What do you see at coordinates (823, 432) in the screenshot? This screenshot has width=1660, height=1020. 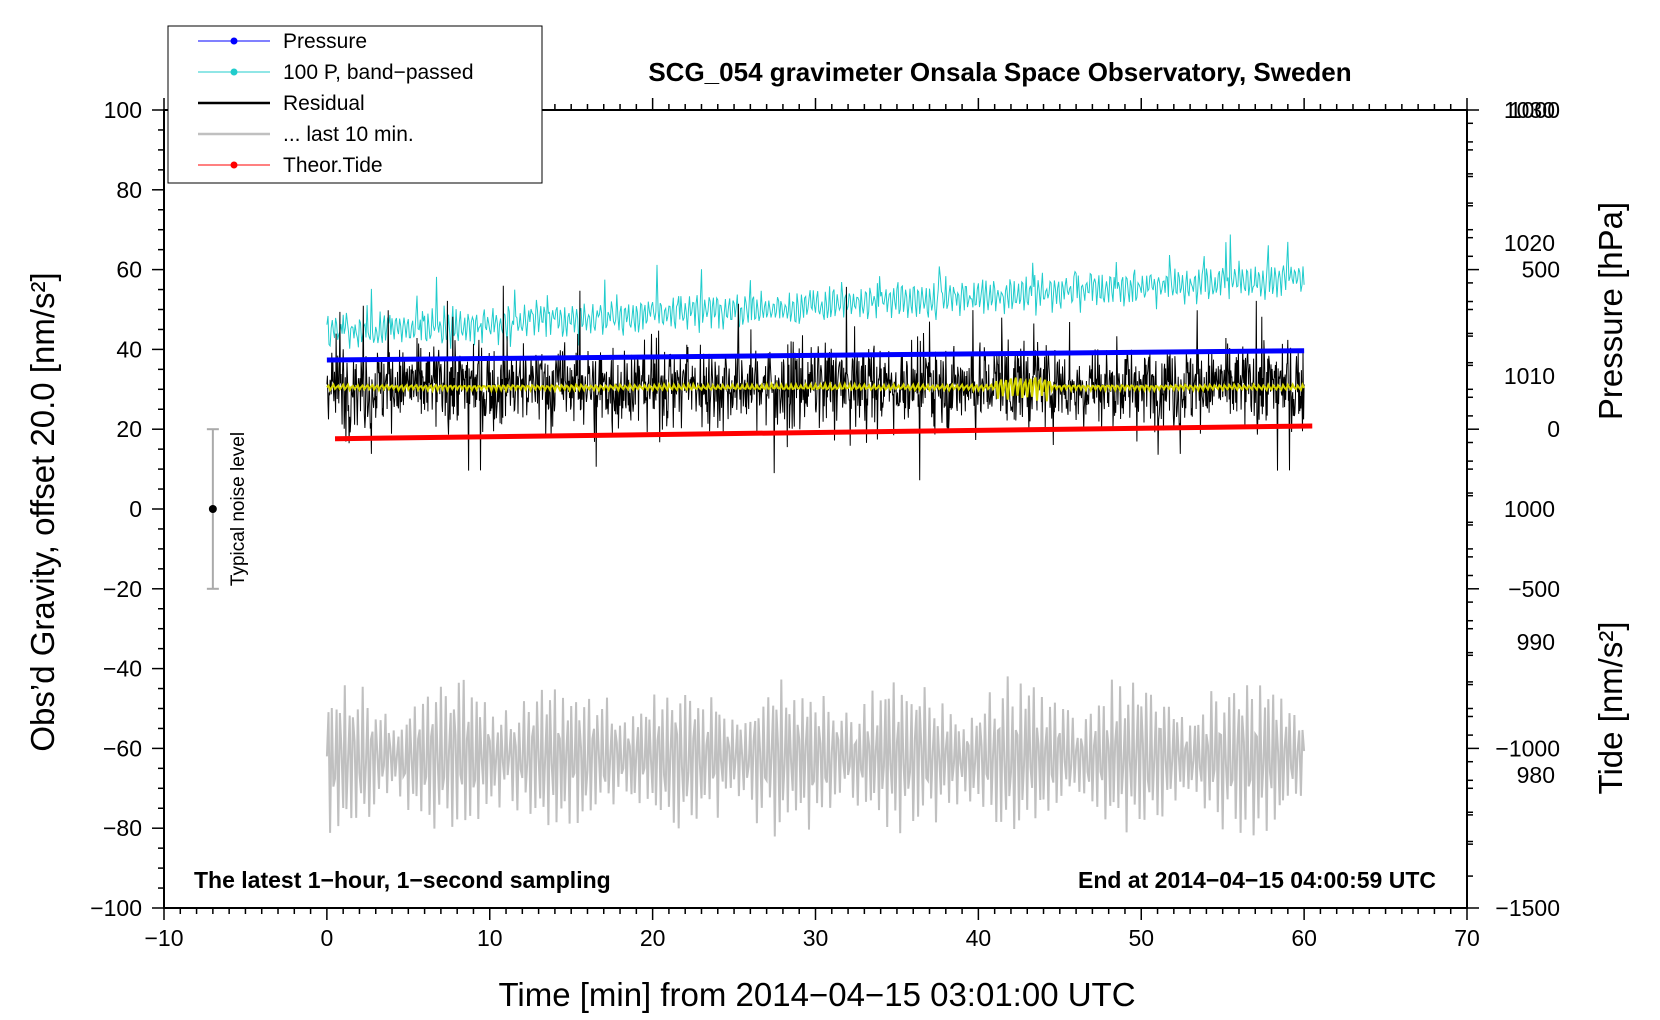 I see `series-theor-tide` at bounding box center [823, 432].